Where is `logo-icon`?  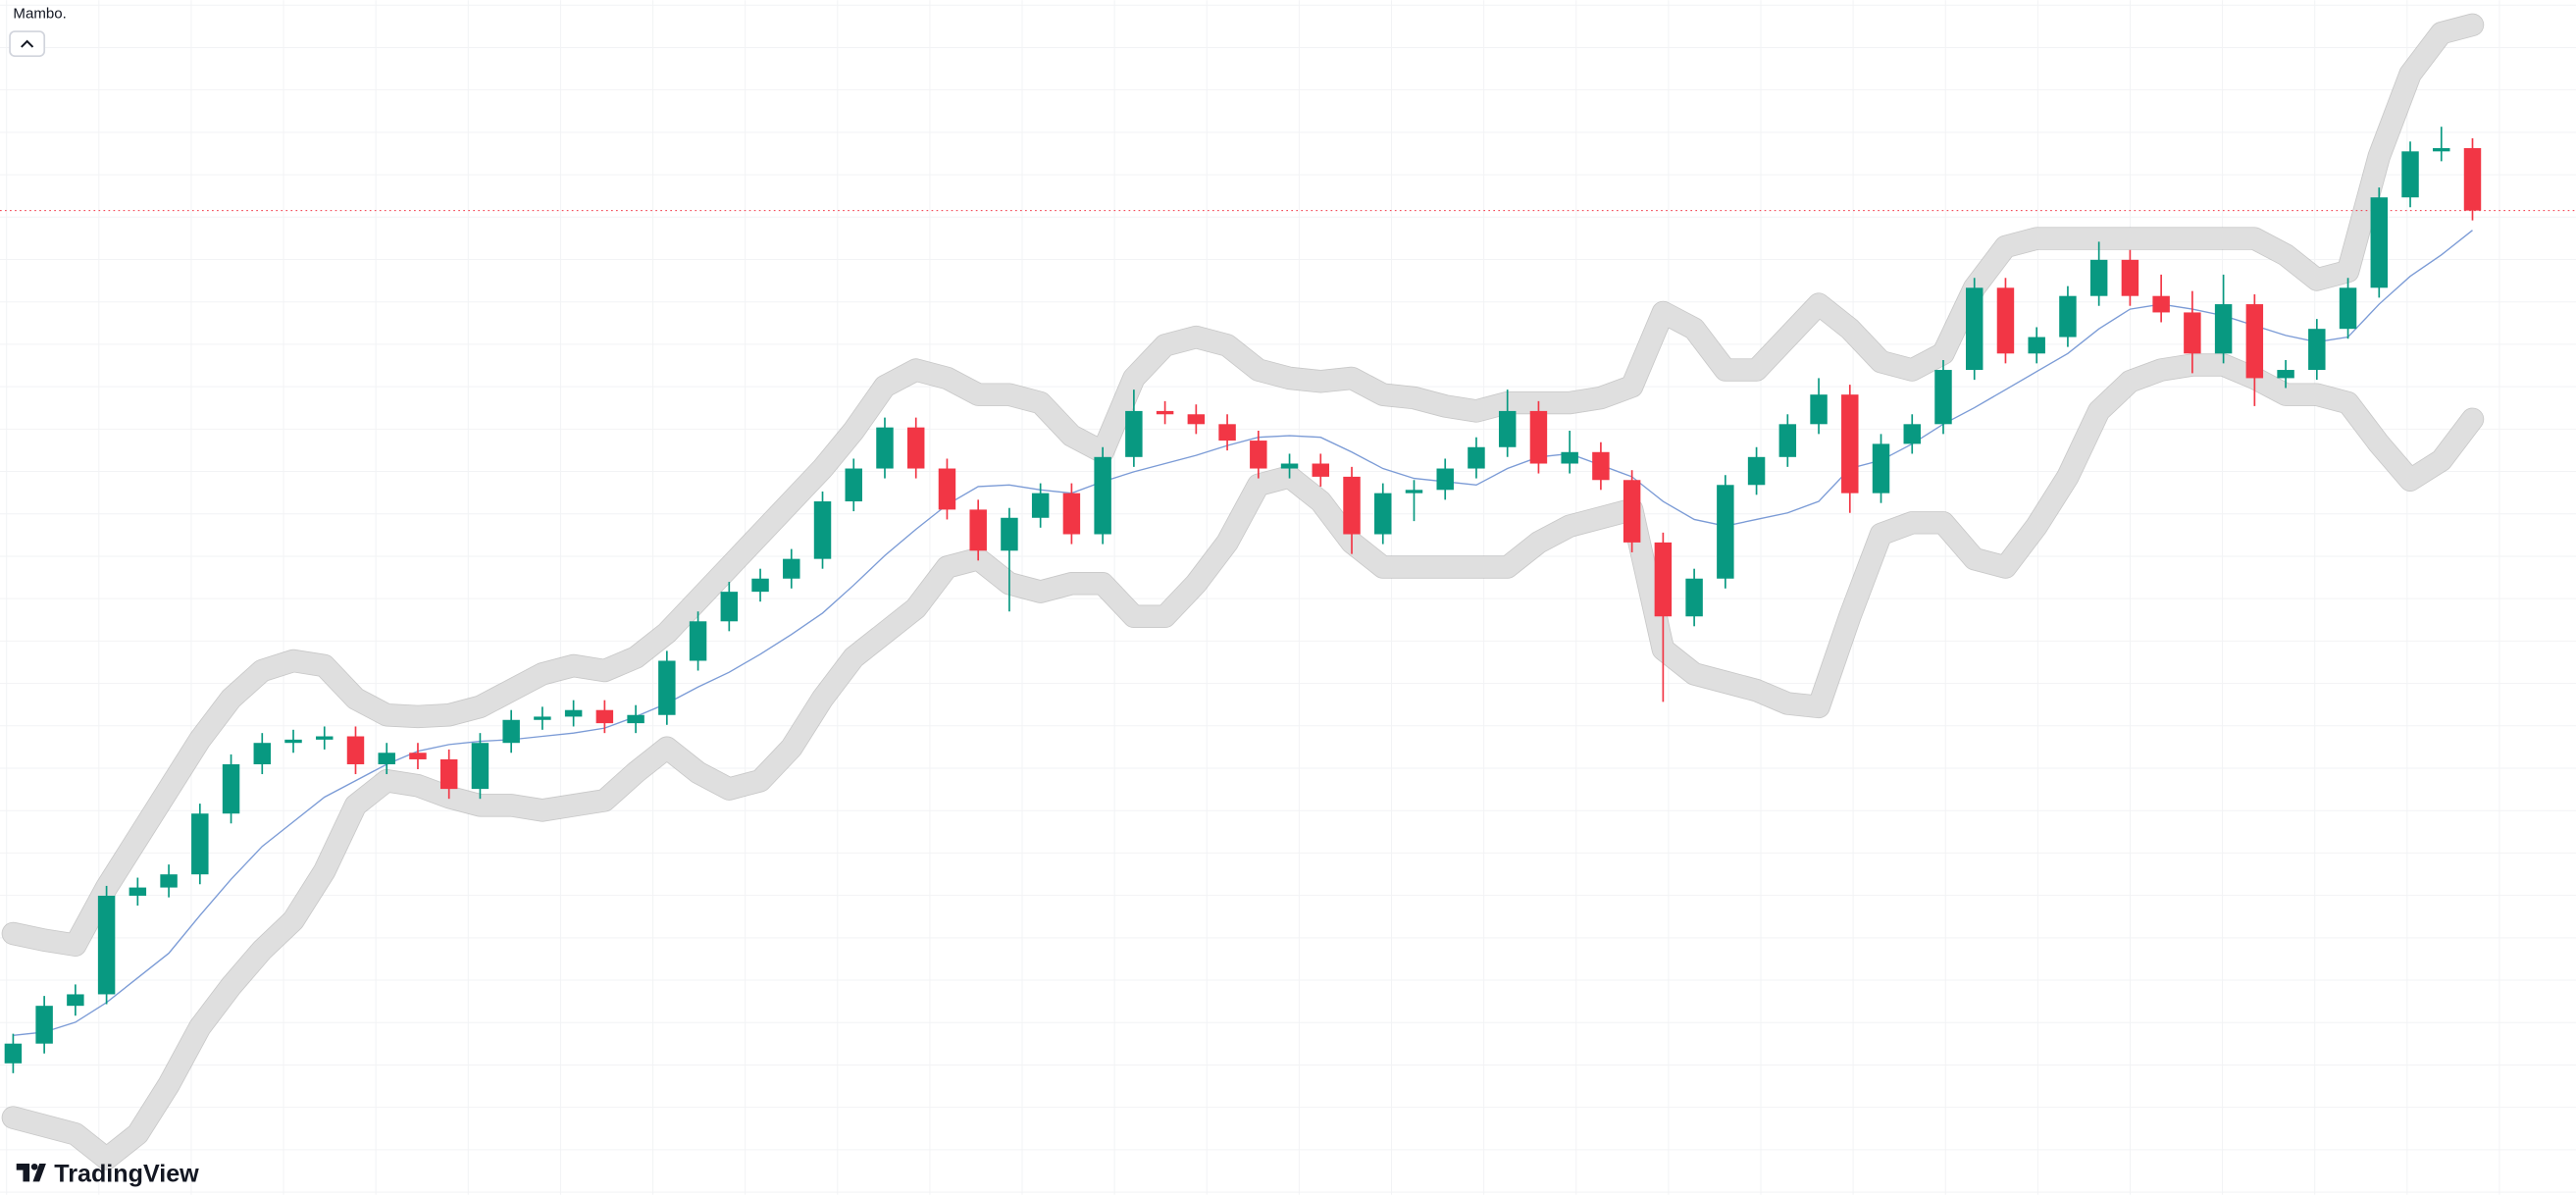 logo-icon is located at coordinates (31, 1172).